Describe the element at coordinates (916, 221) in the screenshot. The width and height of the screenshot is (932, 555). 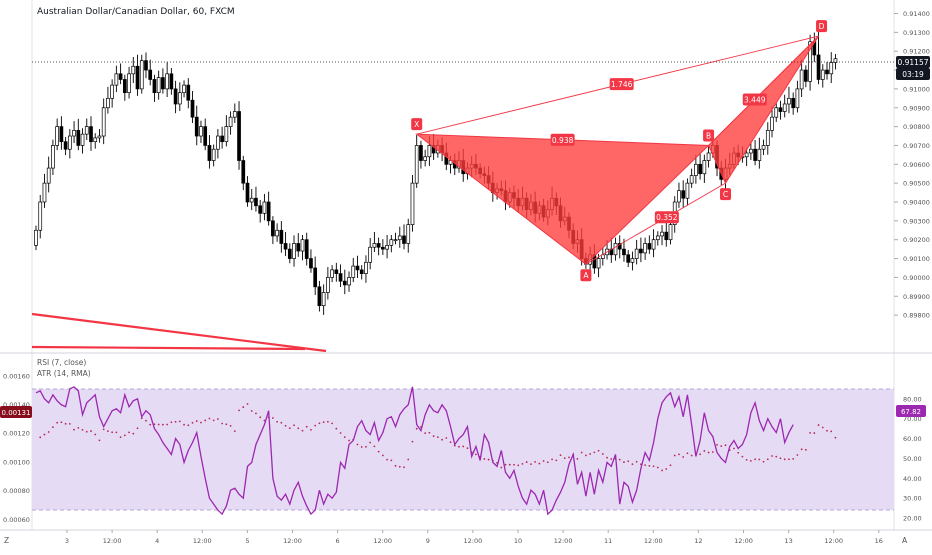
I see `price-tick-label: 0.90300` at that location.